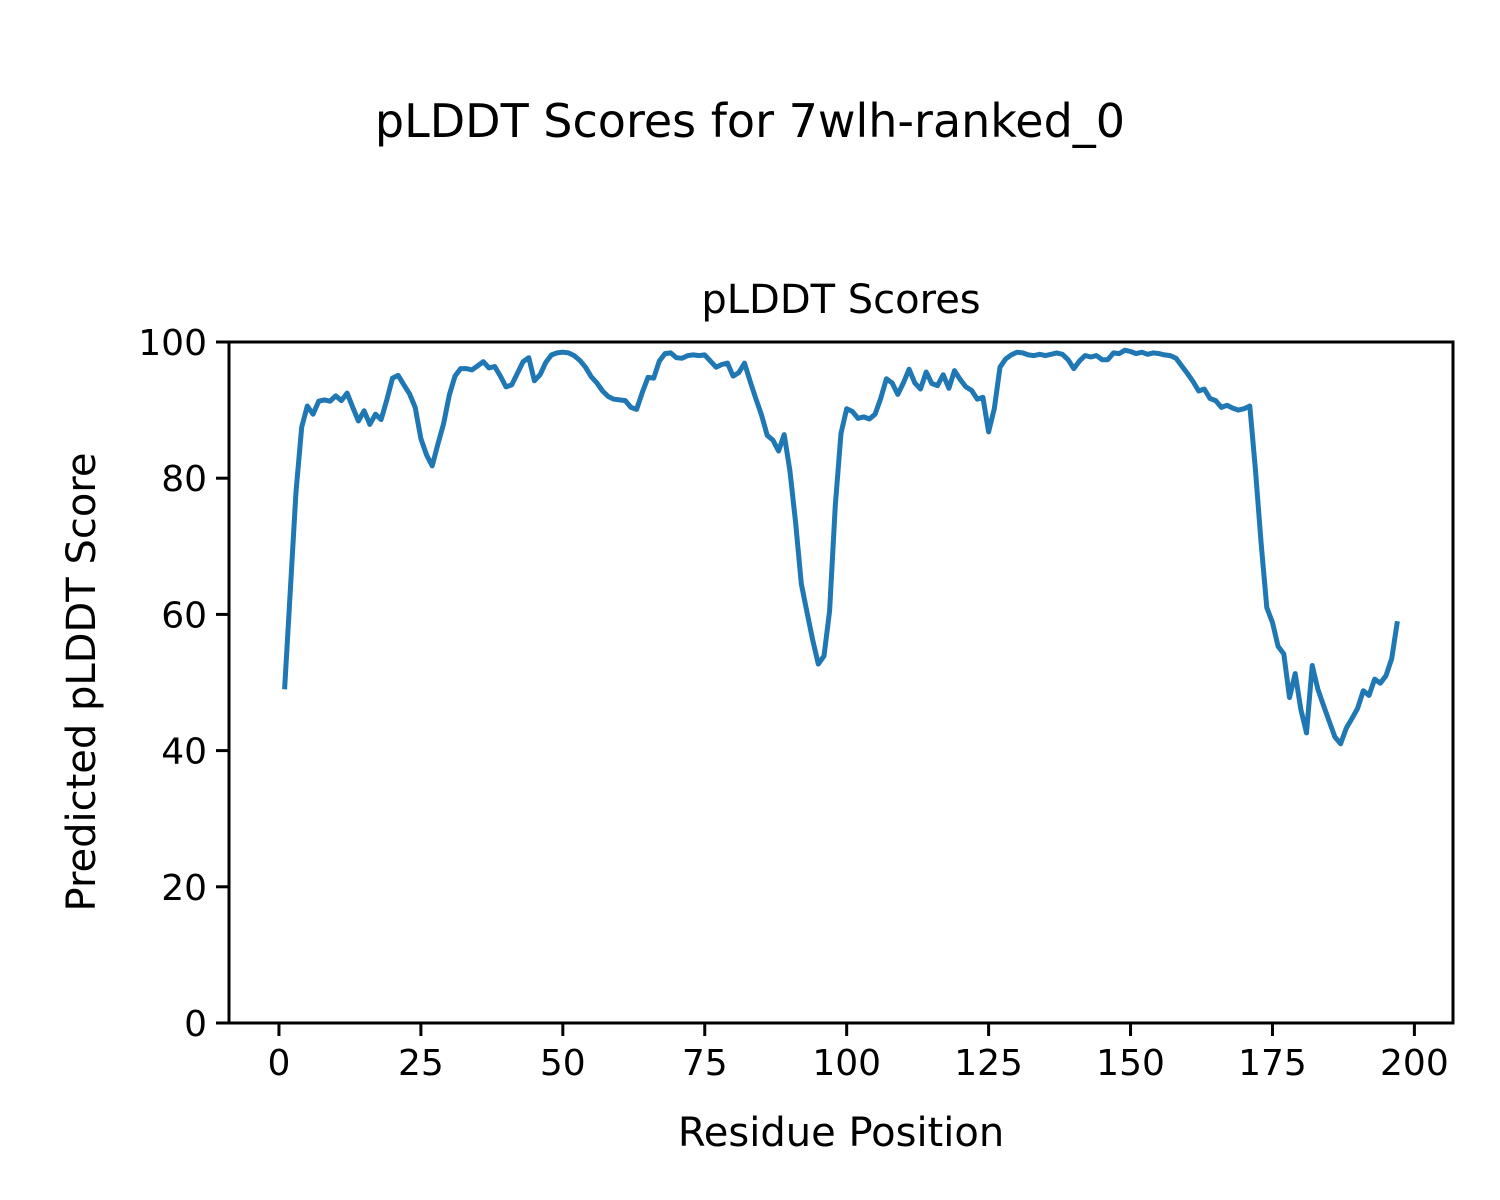 The height and width of the screenshot is (1200, 1500). What do you see at coordinates (750, 121) in the screenshot?
I see `figure-title: pLDDT Scores for 7wlh-ranked_0` at bounding box center [750, 121].